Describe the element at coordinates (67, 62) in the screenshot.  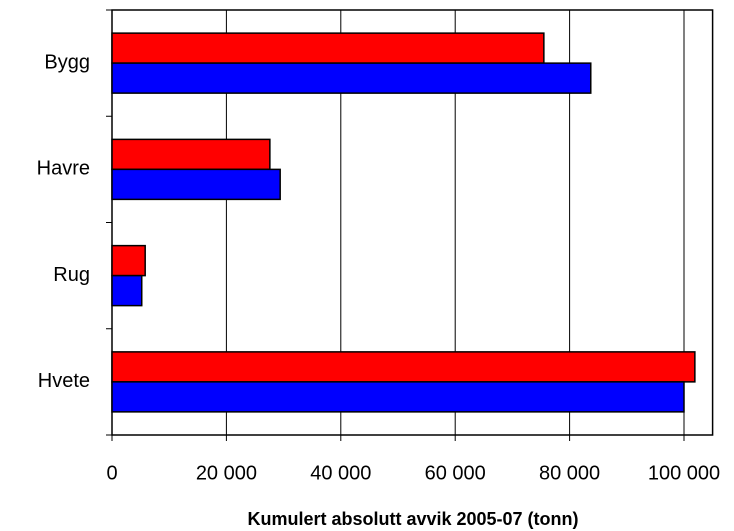
I see `y-tick-label: Bygg` at that location.